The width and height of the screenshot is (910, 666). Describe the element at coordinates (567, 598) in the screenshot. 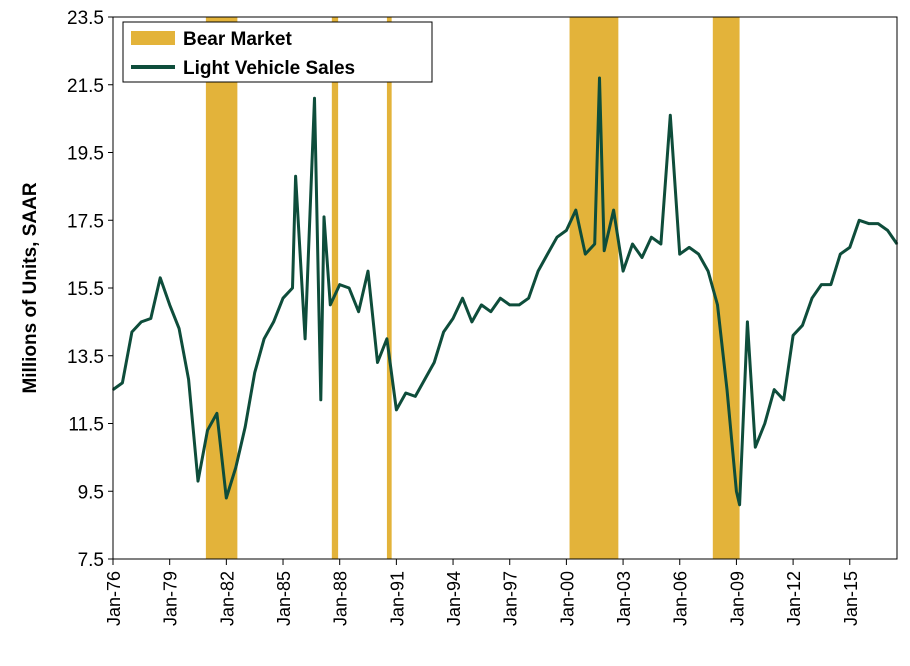

I see `x-tick-label: Jan-00` at that location.